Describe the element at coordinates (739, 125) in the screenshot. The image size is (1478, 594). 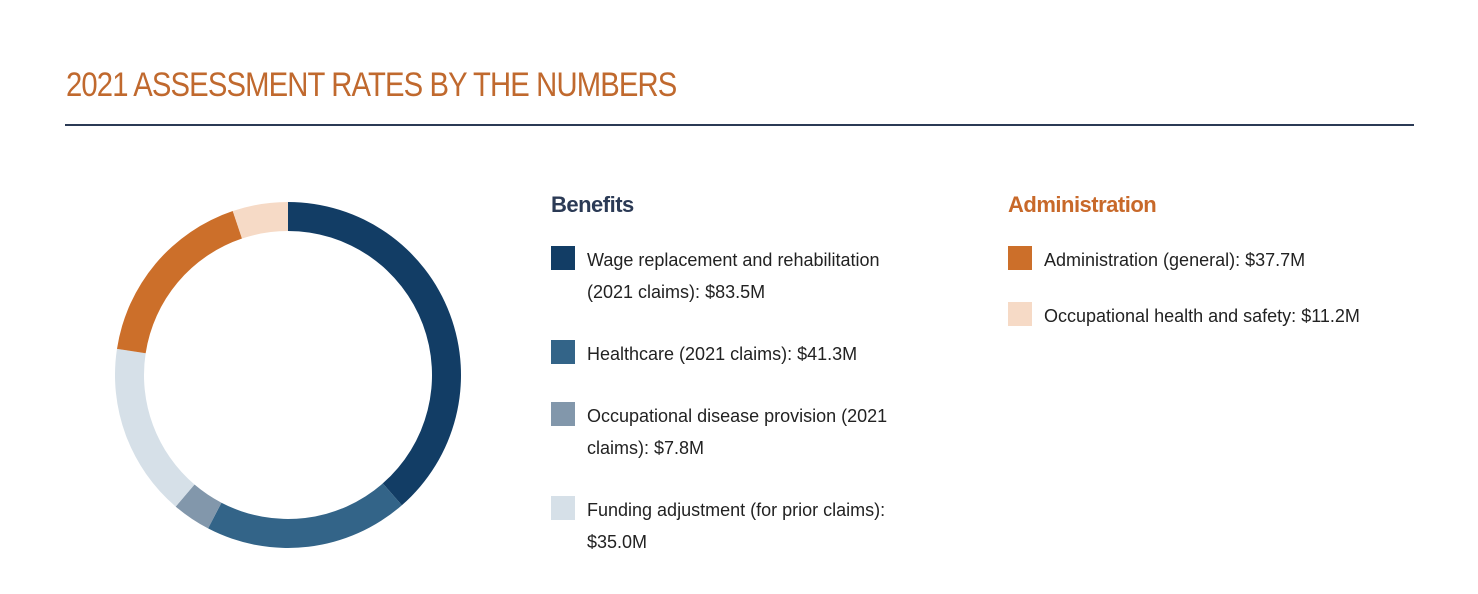
I see `title-rule` at that location.